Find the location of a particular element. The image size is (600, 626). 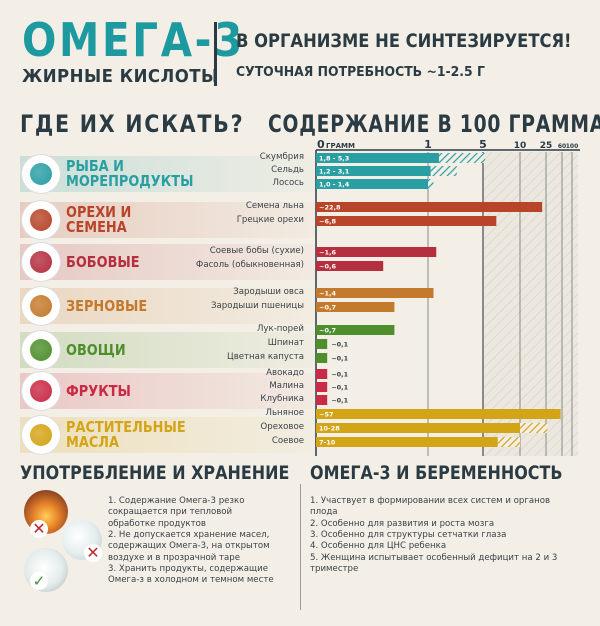

axis-unit-label: ГРАММ is located at coordinates (340, 146).